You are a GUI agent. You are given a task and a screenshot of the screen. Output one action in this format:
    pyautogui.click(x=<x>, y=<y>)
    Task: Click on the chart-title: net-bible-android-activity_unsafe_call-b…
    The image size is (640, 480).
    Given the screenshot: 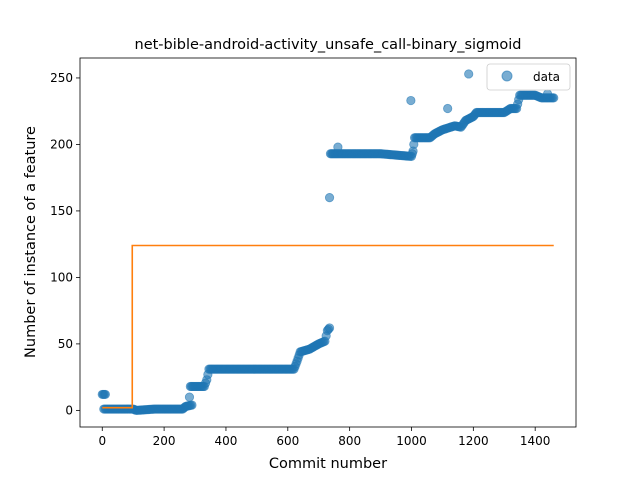 What is the action you would take?
    pyautogui.click(x=328, y=45)
    